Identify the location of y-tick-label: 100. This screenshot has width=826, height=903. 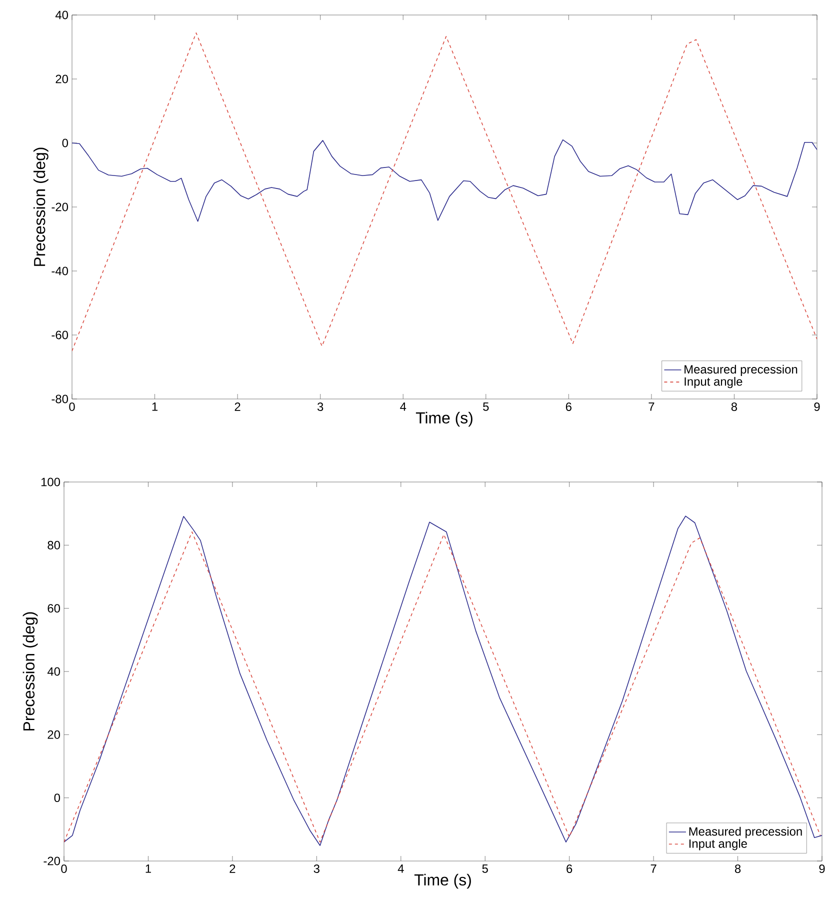
(50, 482).